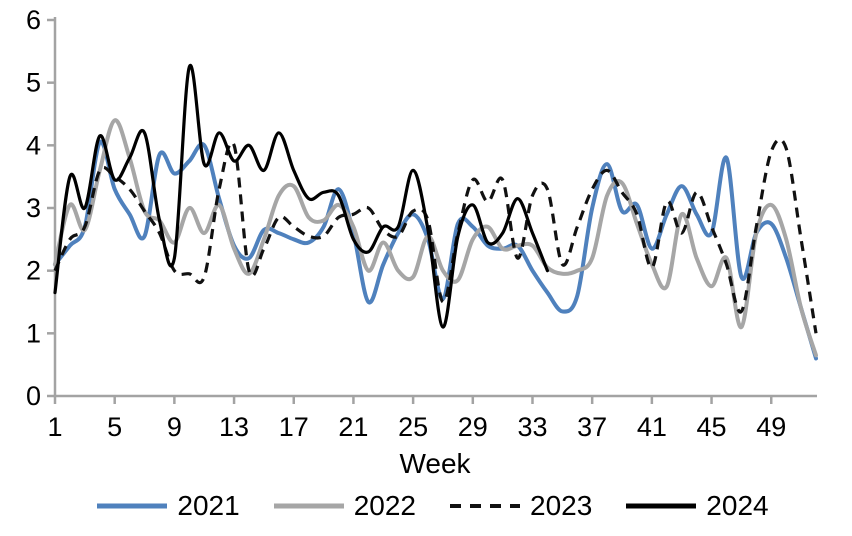 This screenshot has width=852, height=536. Describe the element at coordinates (771, 427) in the screenshot. I see `x-tick-label: 49` at that location.